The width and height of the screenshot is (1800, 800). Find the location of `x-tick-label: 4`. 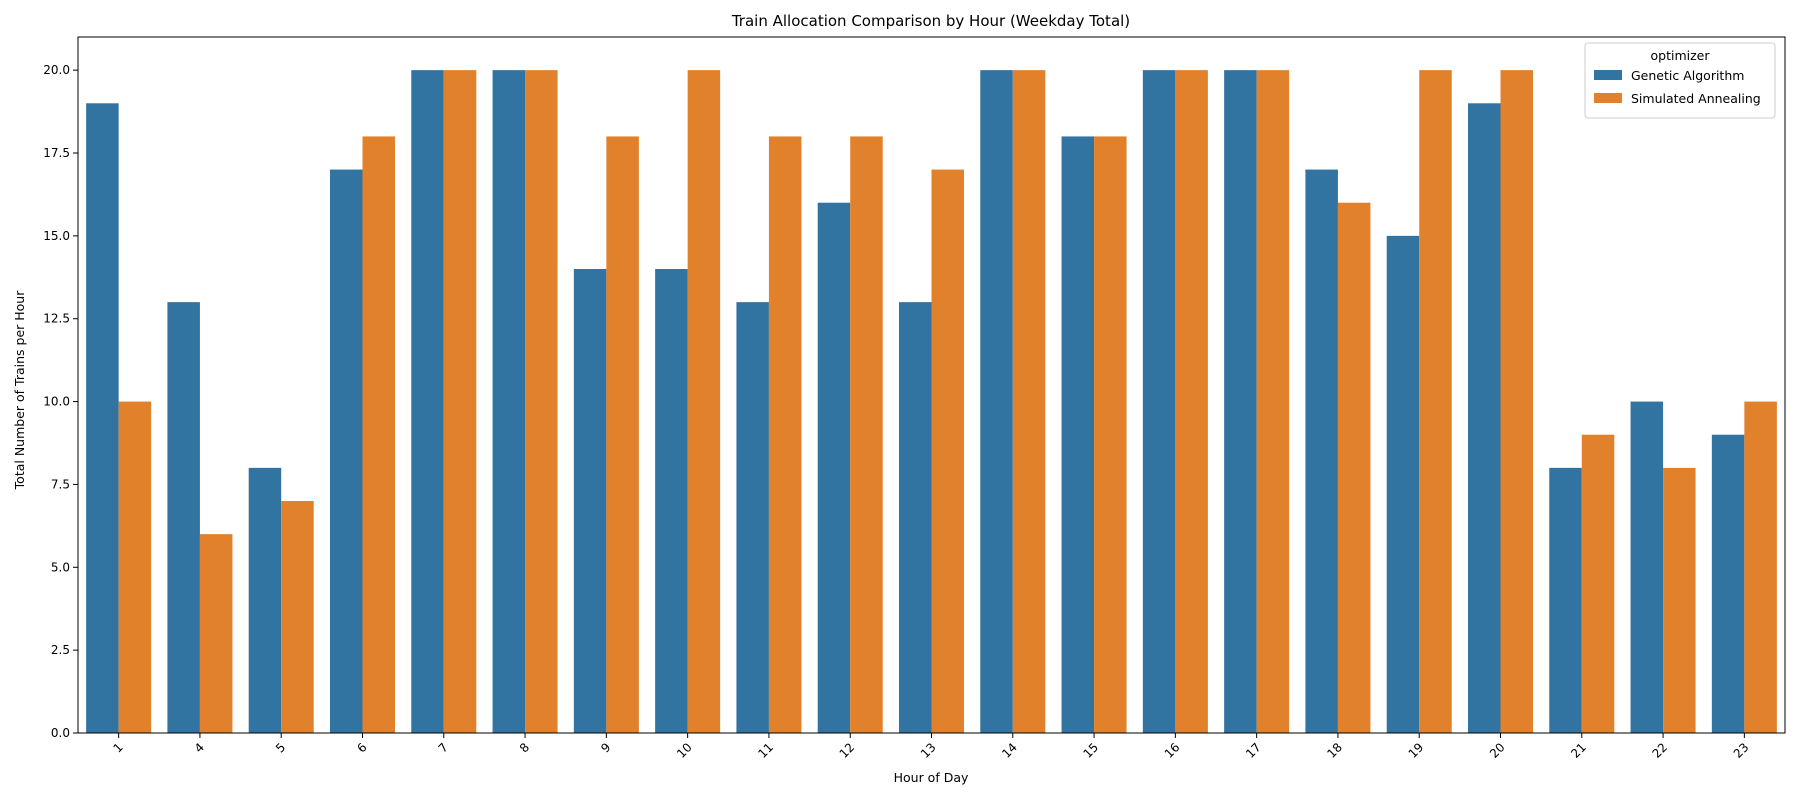

x-tick-label: 4 is located at coordinates (199, 747).